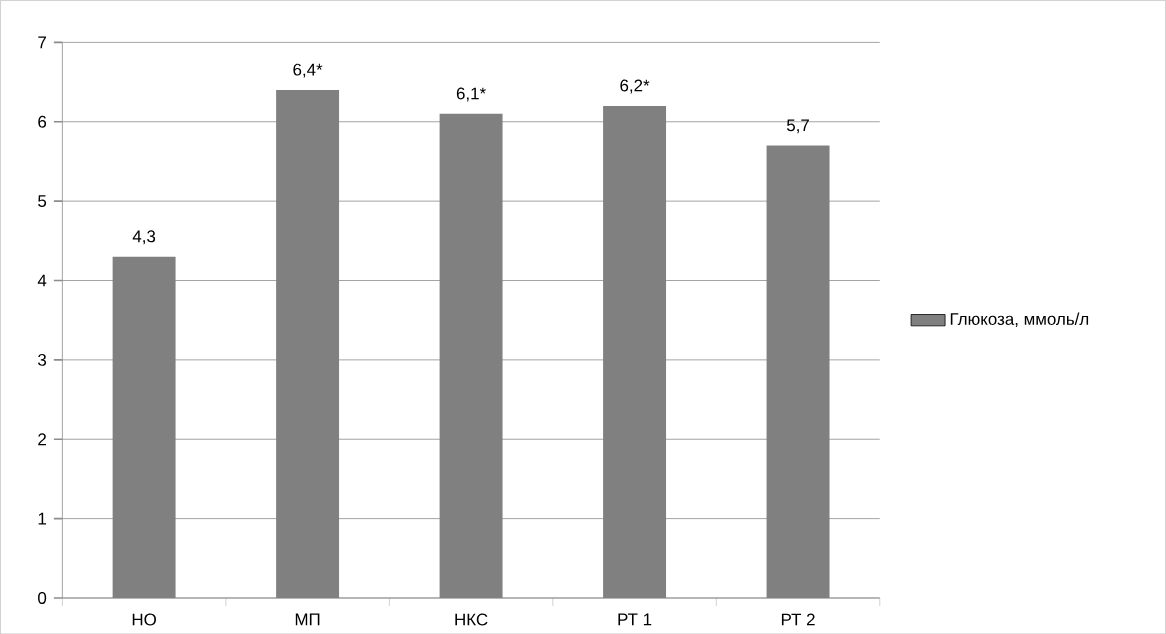 The width and height of the screenshot is (1166, 634). What do you see at coordinates (308, 70) in the screenshot?
I see `data-label: 6,4*` at bounding box center [308, 70].